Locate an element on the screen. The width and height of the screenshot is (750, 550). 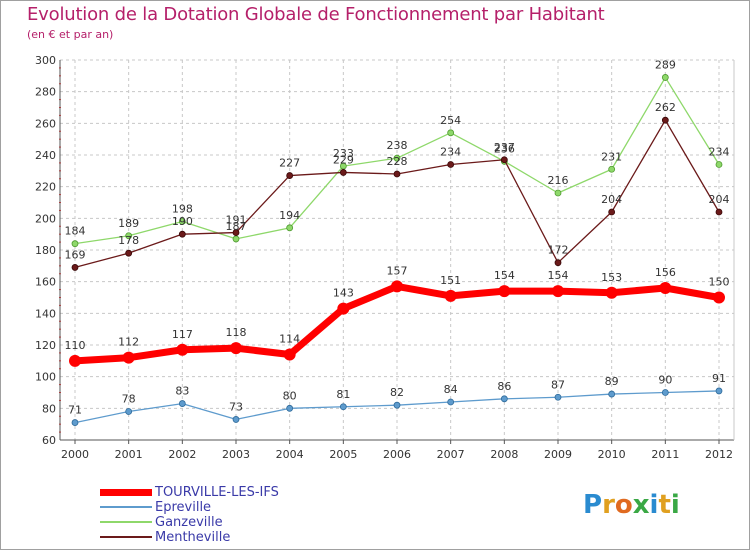
y-tick-label: 140 is located at coordinates (45, 313).